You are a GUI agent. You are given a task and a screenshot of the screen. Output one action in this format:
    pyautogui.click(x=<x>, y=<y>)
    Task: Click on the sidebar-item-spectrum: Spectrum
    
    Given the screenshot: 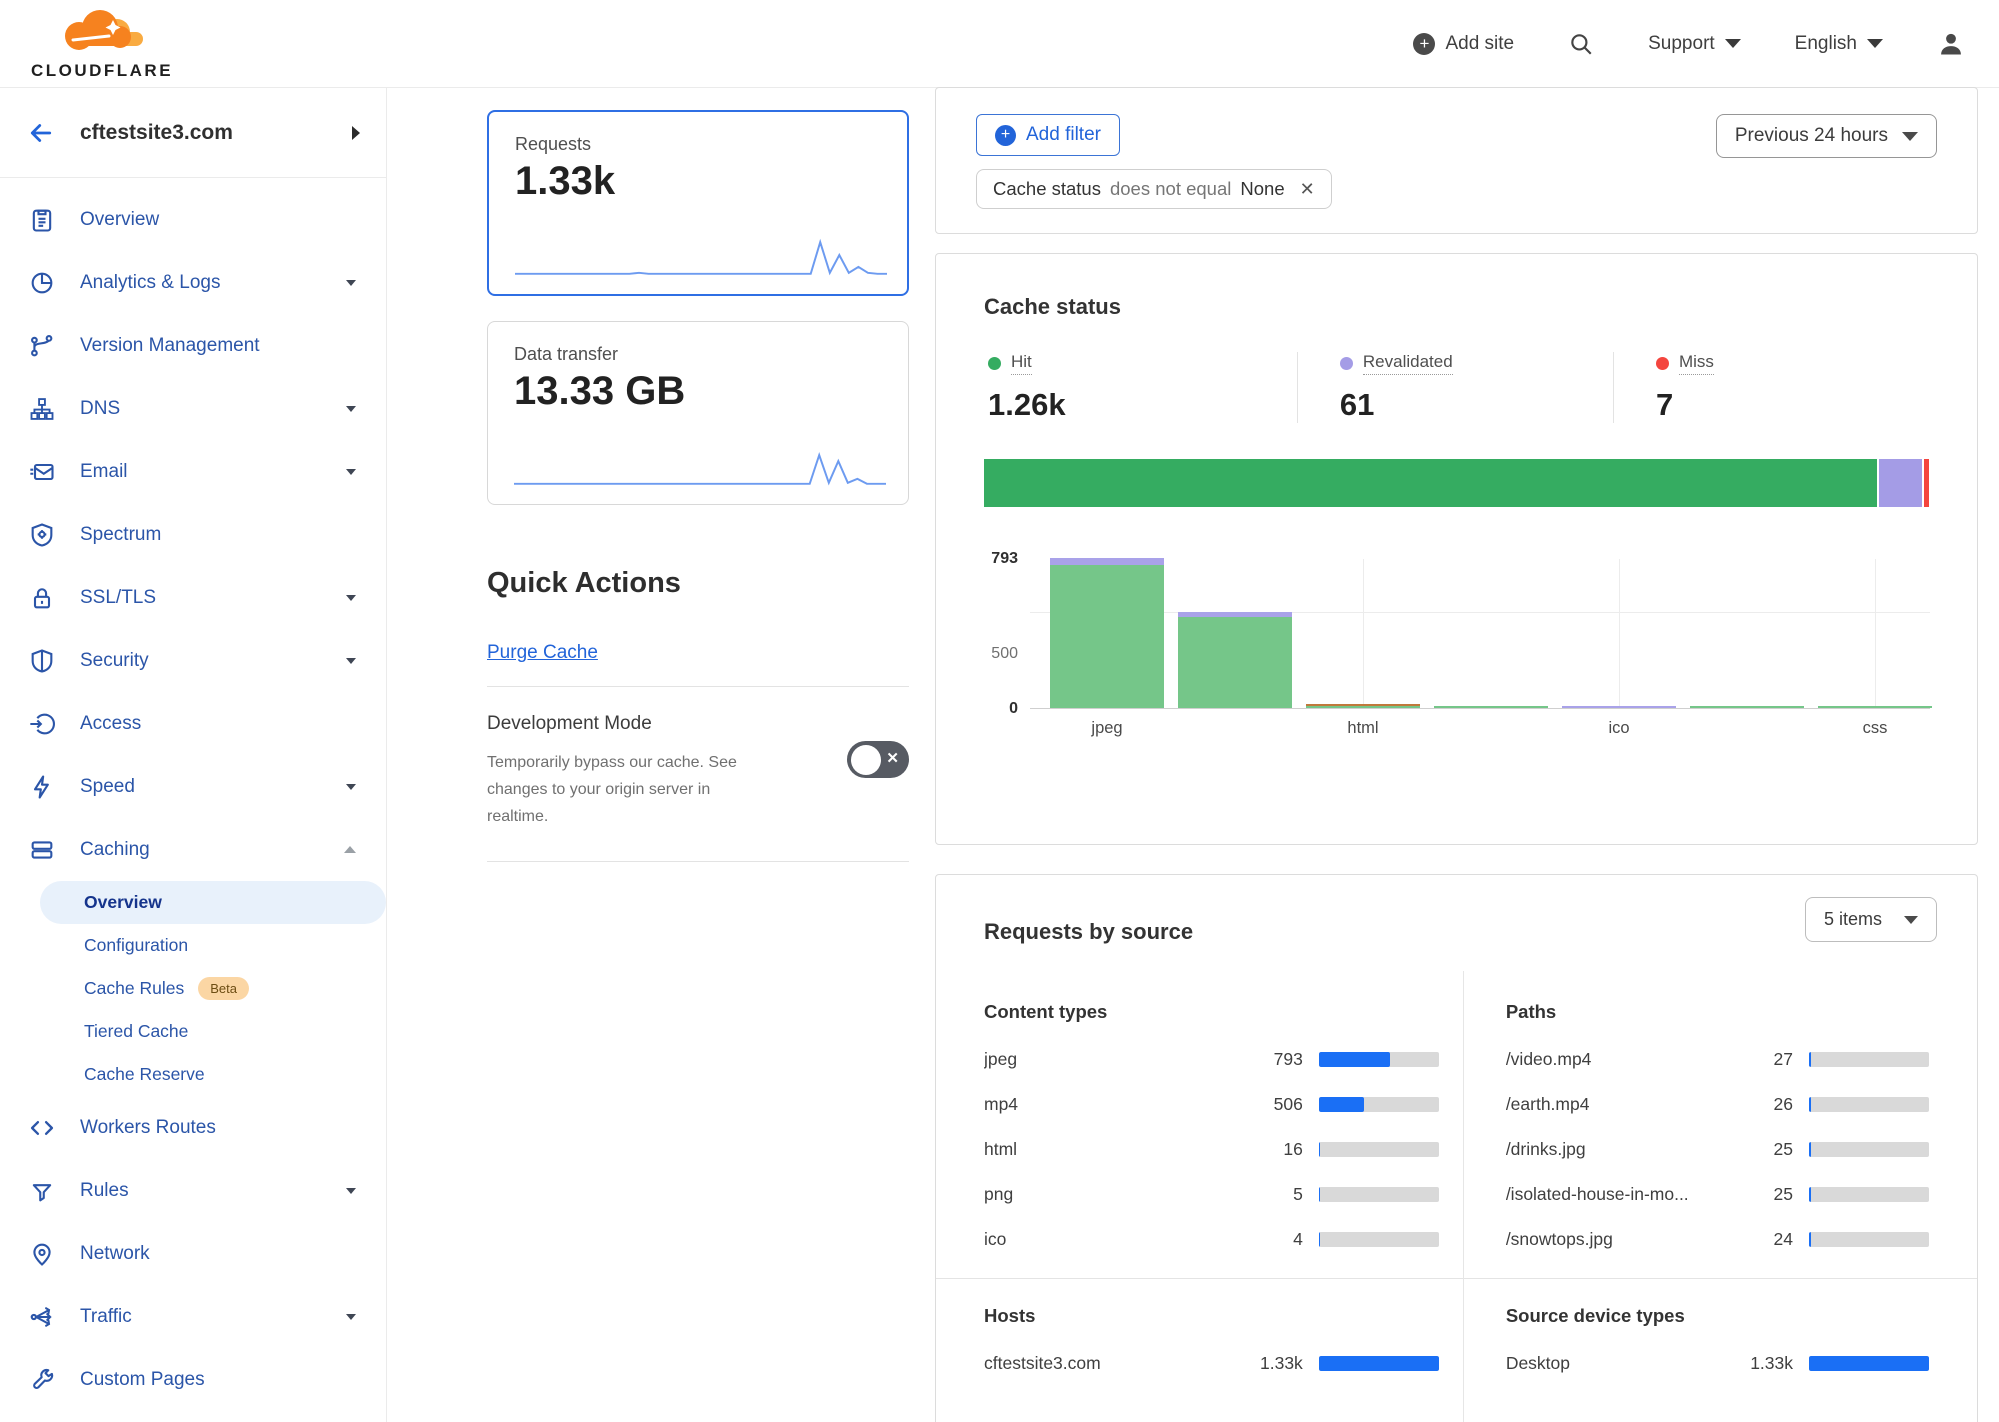 What is the action you would take?
    pyautogui.click(x=193, y=534)
    